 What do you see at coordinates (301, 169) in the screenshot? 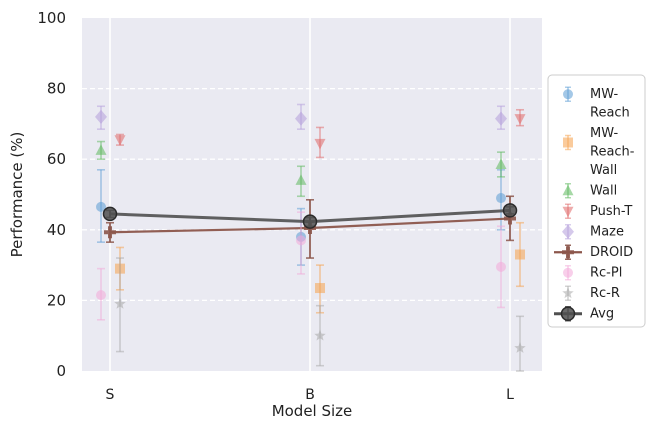
I see `series-wall` at bounding box center [301, 169].